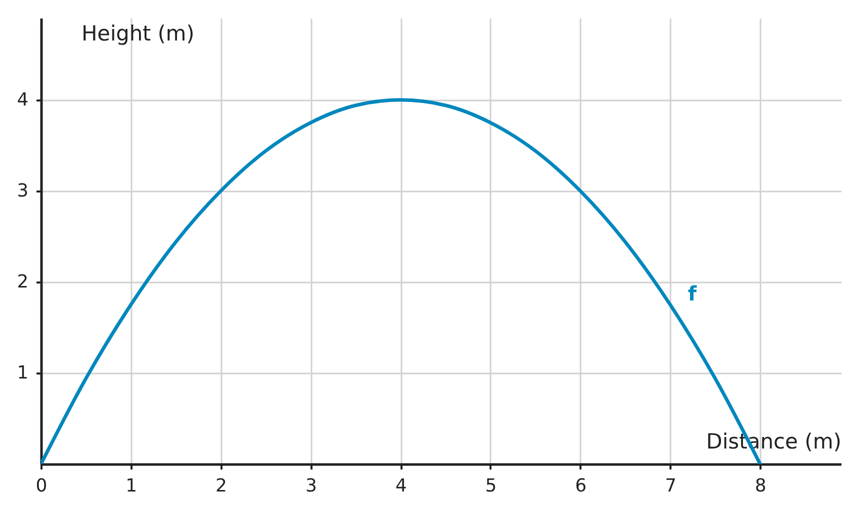 The image size is (867, 514). What do you see at coordinates (22, 99) in the screenshot?
I see `y-tick-label: 4` at bounding box center [22, 99].